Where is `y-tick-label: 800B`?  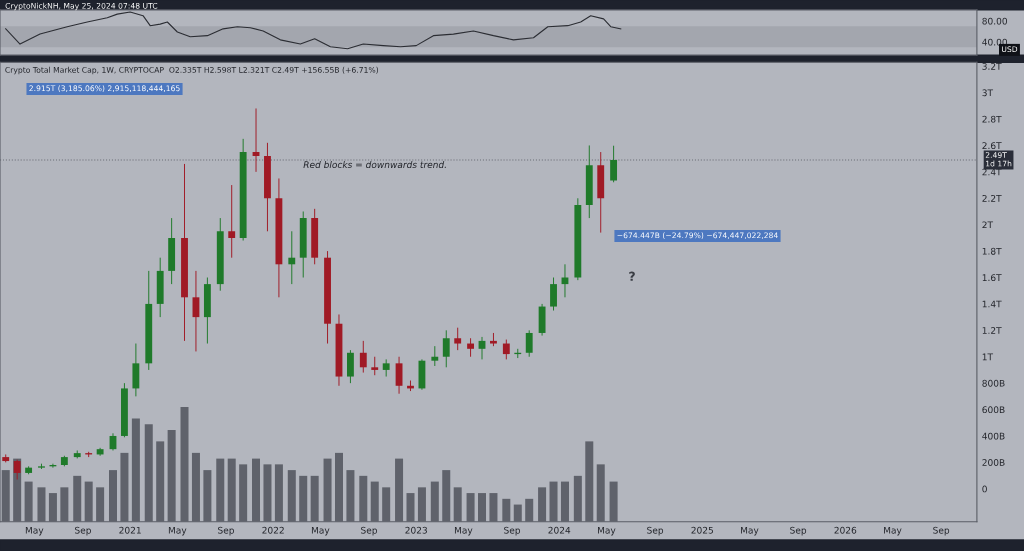 y-tick-label: 800B is located at coordinates (993, 383).